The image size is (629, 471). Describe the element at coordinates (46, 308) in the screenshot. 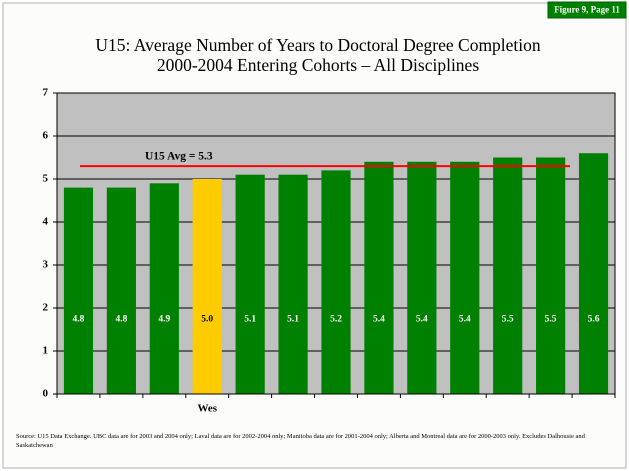

I see `y-tick-label: 2` at that location.